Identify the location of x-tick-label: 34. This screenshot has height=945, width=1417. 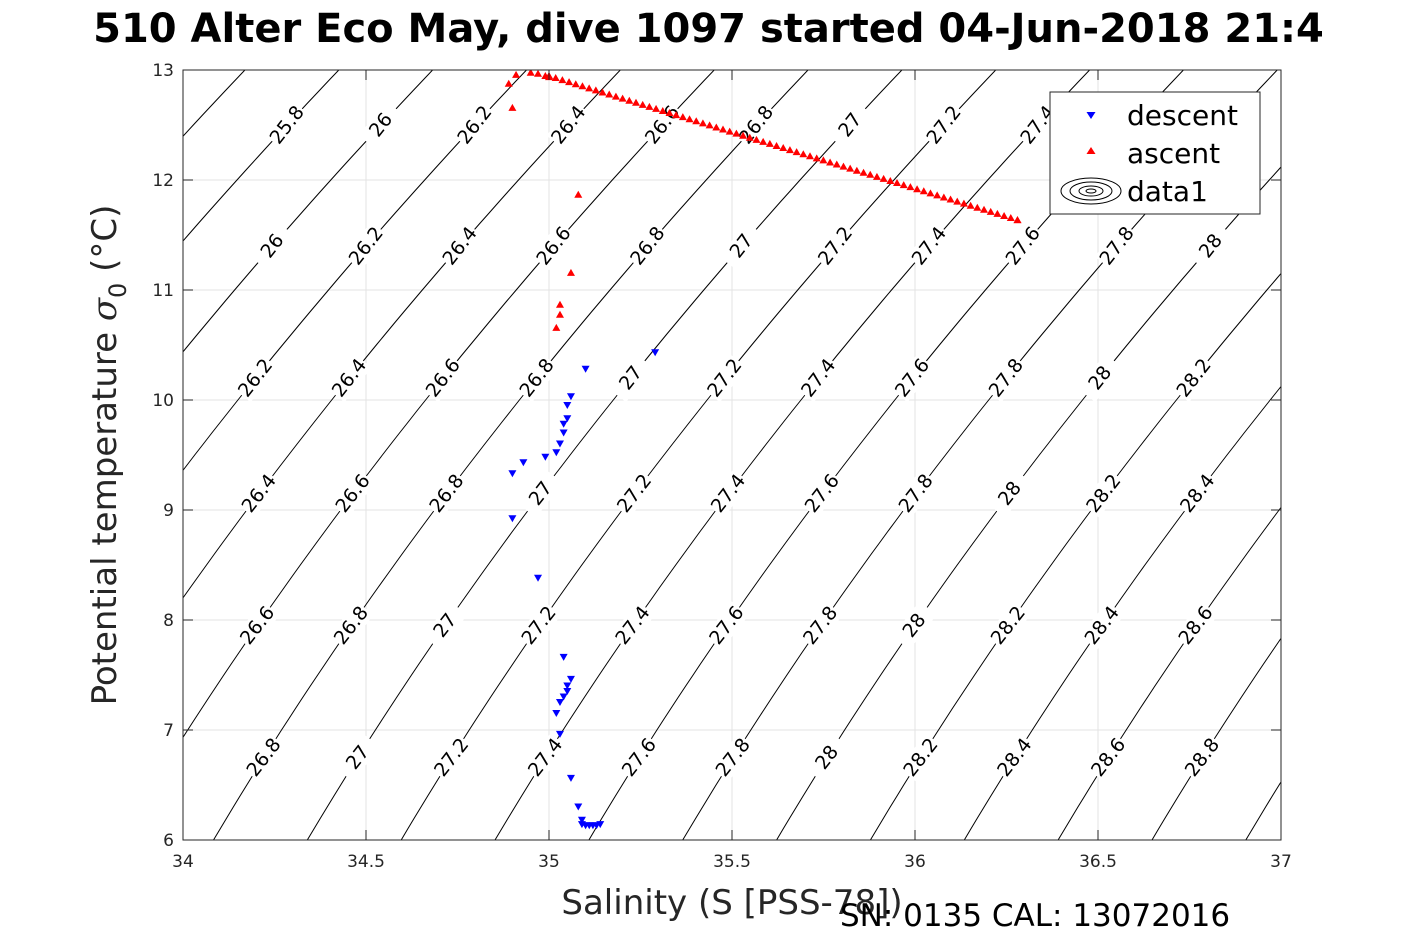
(183, 862).